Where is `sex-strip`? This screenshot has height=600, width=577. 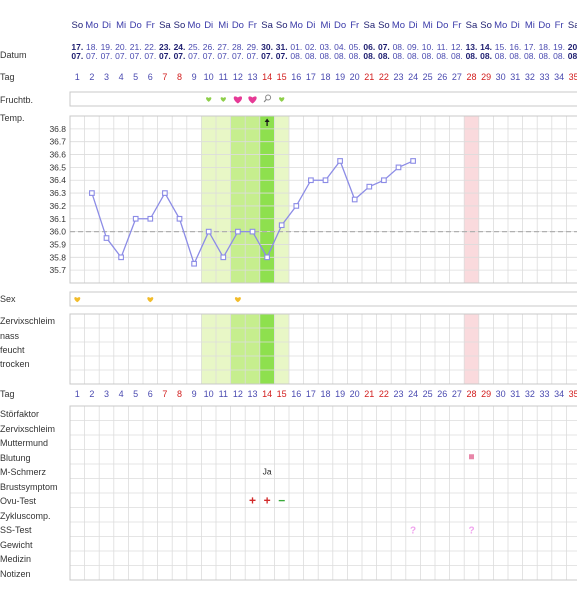 sex-strip is located at coordinates (323, 299).